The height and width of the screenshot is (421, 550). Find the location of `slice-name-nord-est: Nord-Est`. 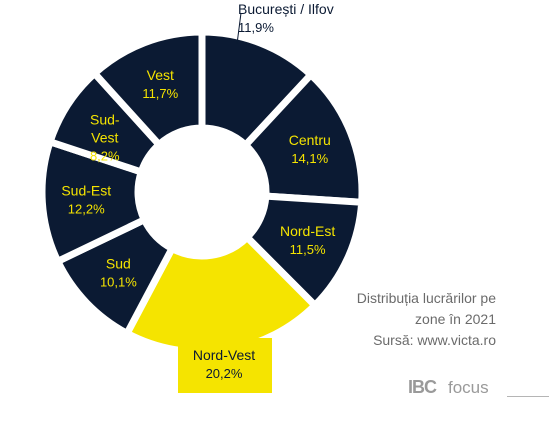

slice-name-nord-est: Nord-Est is located at coordinates (307, 231).